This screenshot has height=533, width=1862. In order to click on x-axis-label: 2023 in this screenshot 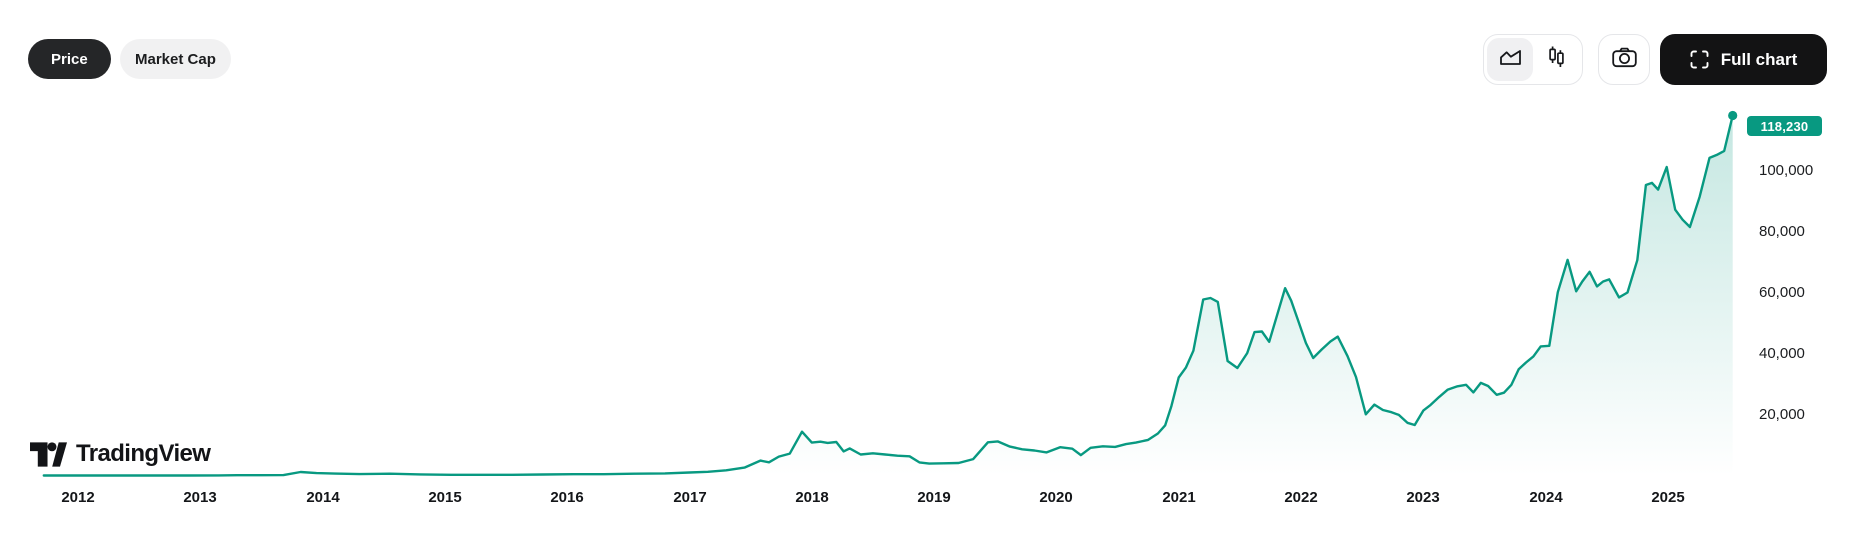, I will do `click(1423, 497)`.